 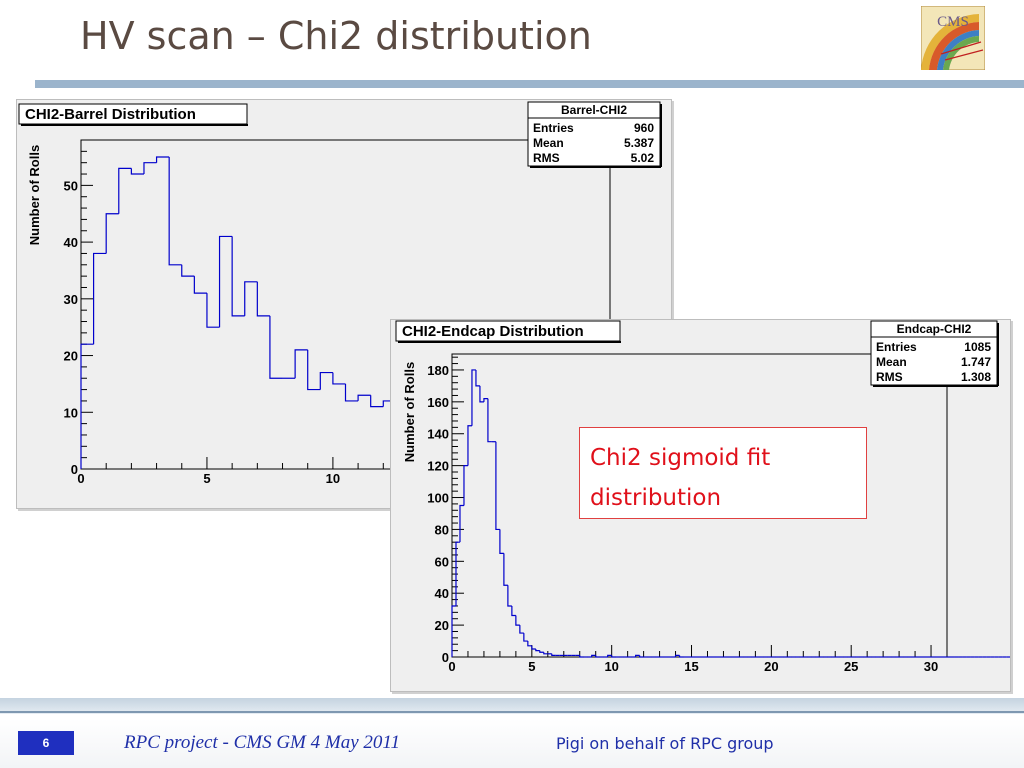 I want to click on footer-right-text: Pigi on behalf of RPC group, so click(x=665, y=743).